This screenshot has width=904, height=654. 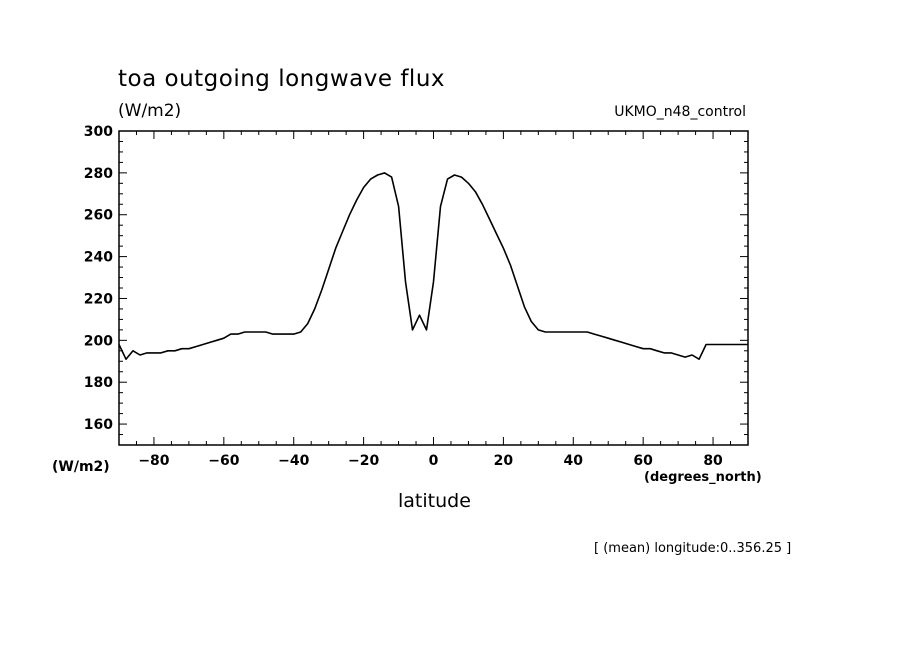 I want to click on x-tick-label: −80, so click(x=153, y=461).